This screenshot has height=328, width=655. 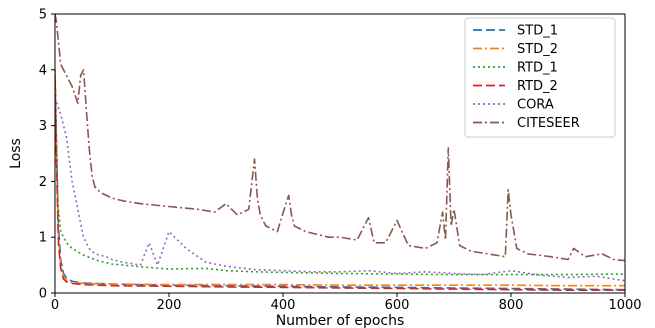 I want to click on y-axis-label: Loss, so click(x=16, y=153).